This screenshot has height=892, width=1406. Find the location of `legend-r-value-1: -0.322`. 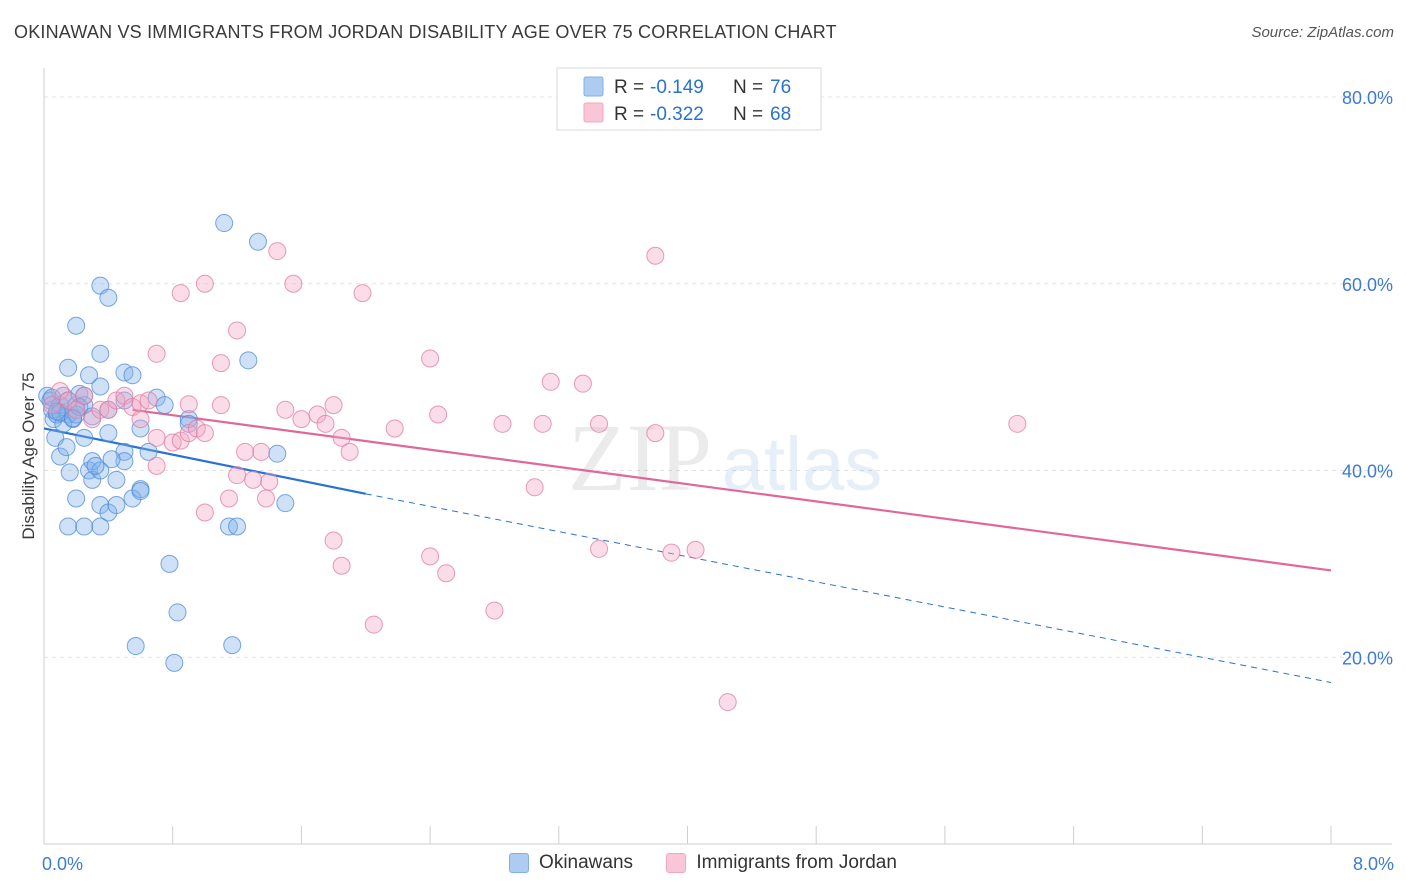

legend-r-value-1: -0.322 is located at coordinates (677, 114).